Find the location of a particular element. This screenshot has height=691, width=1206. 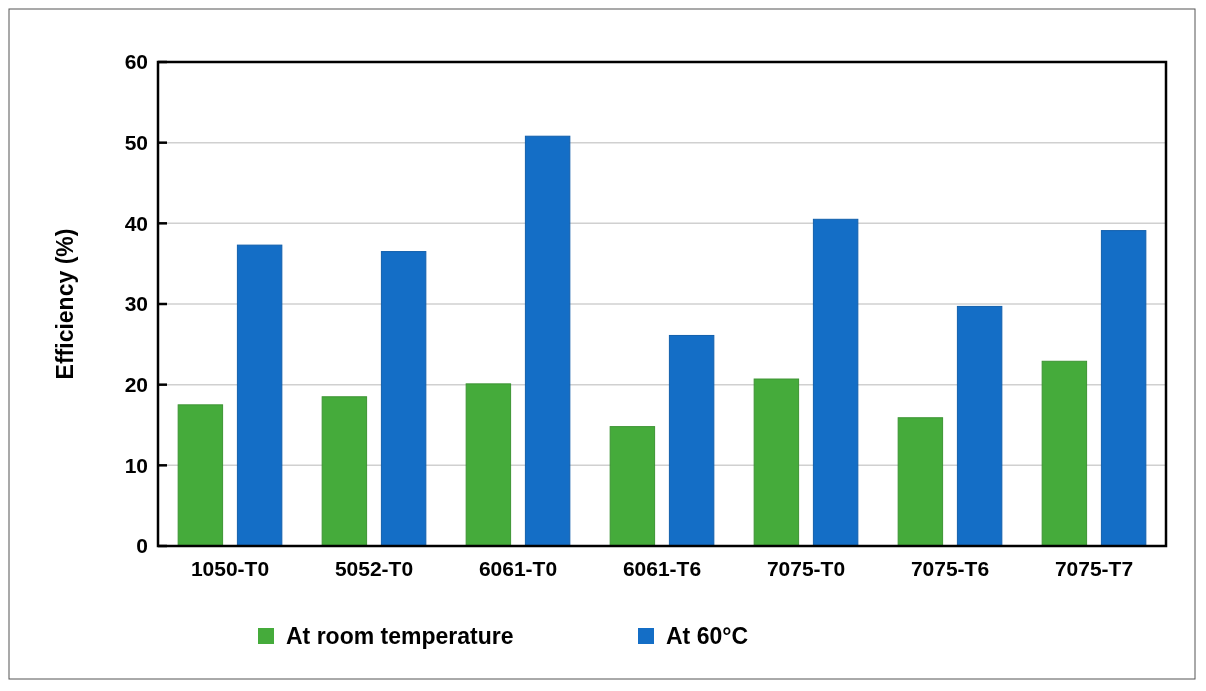

y-tick-label: 30 is located at coordinates (136, 304).